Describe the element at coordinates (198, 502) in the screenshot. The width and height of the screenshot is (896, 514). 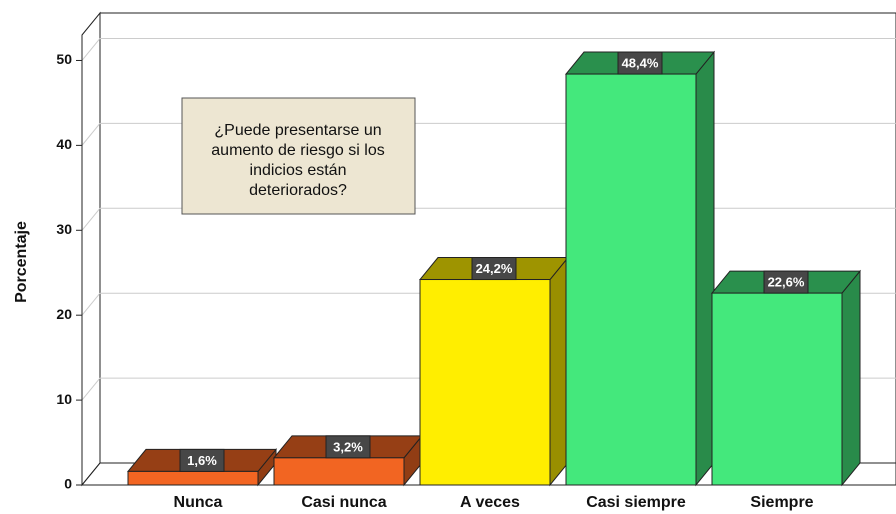
I see `x-tick-label: Nunca` at that location.